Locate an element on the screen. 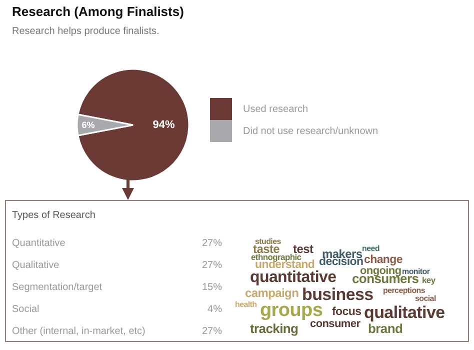 The image size is (474, 350). category-label: Qualitative is located at coordinates (36, 265).